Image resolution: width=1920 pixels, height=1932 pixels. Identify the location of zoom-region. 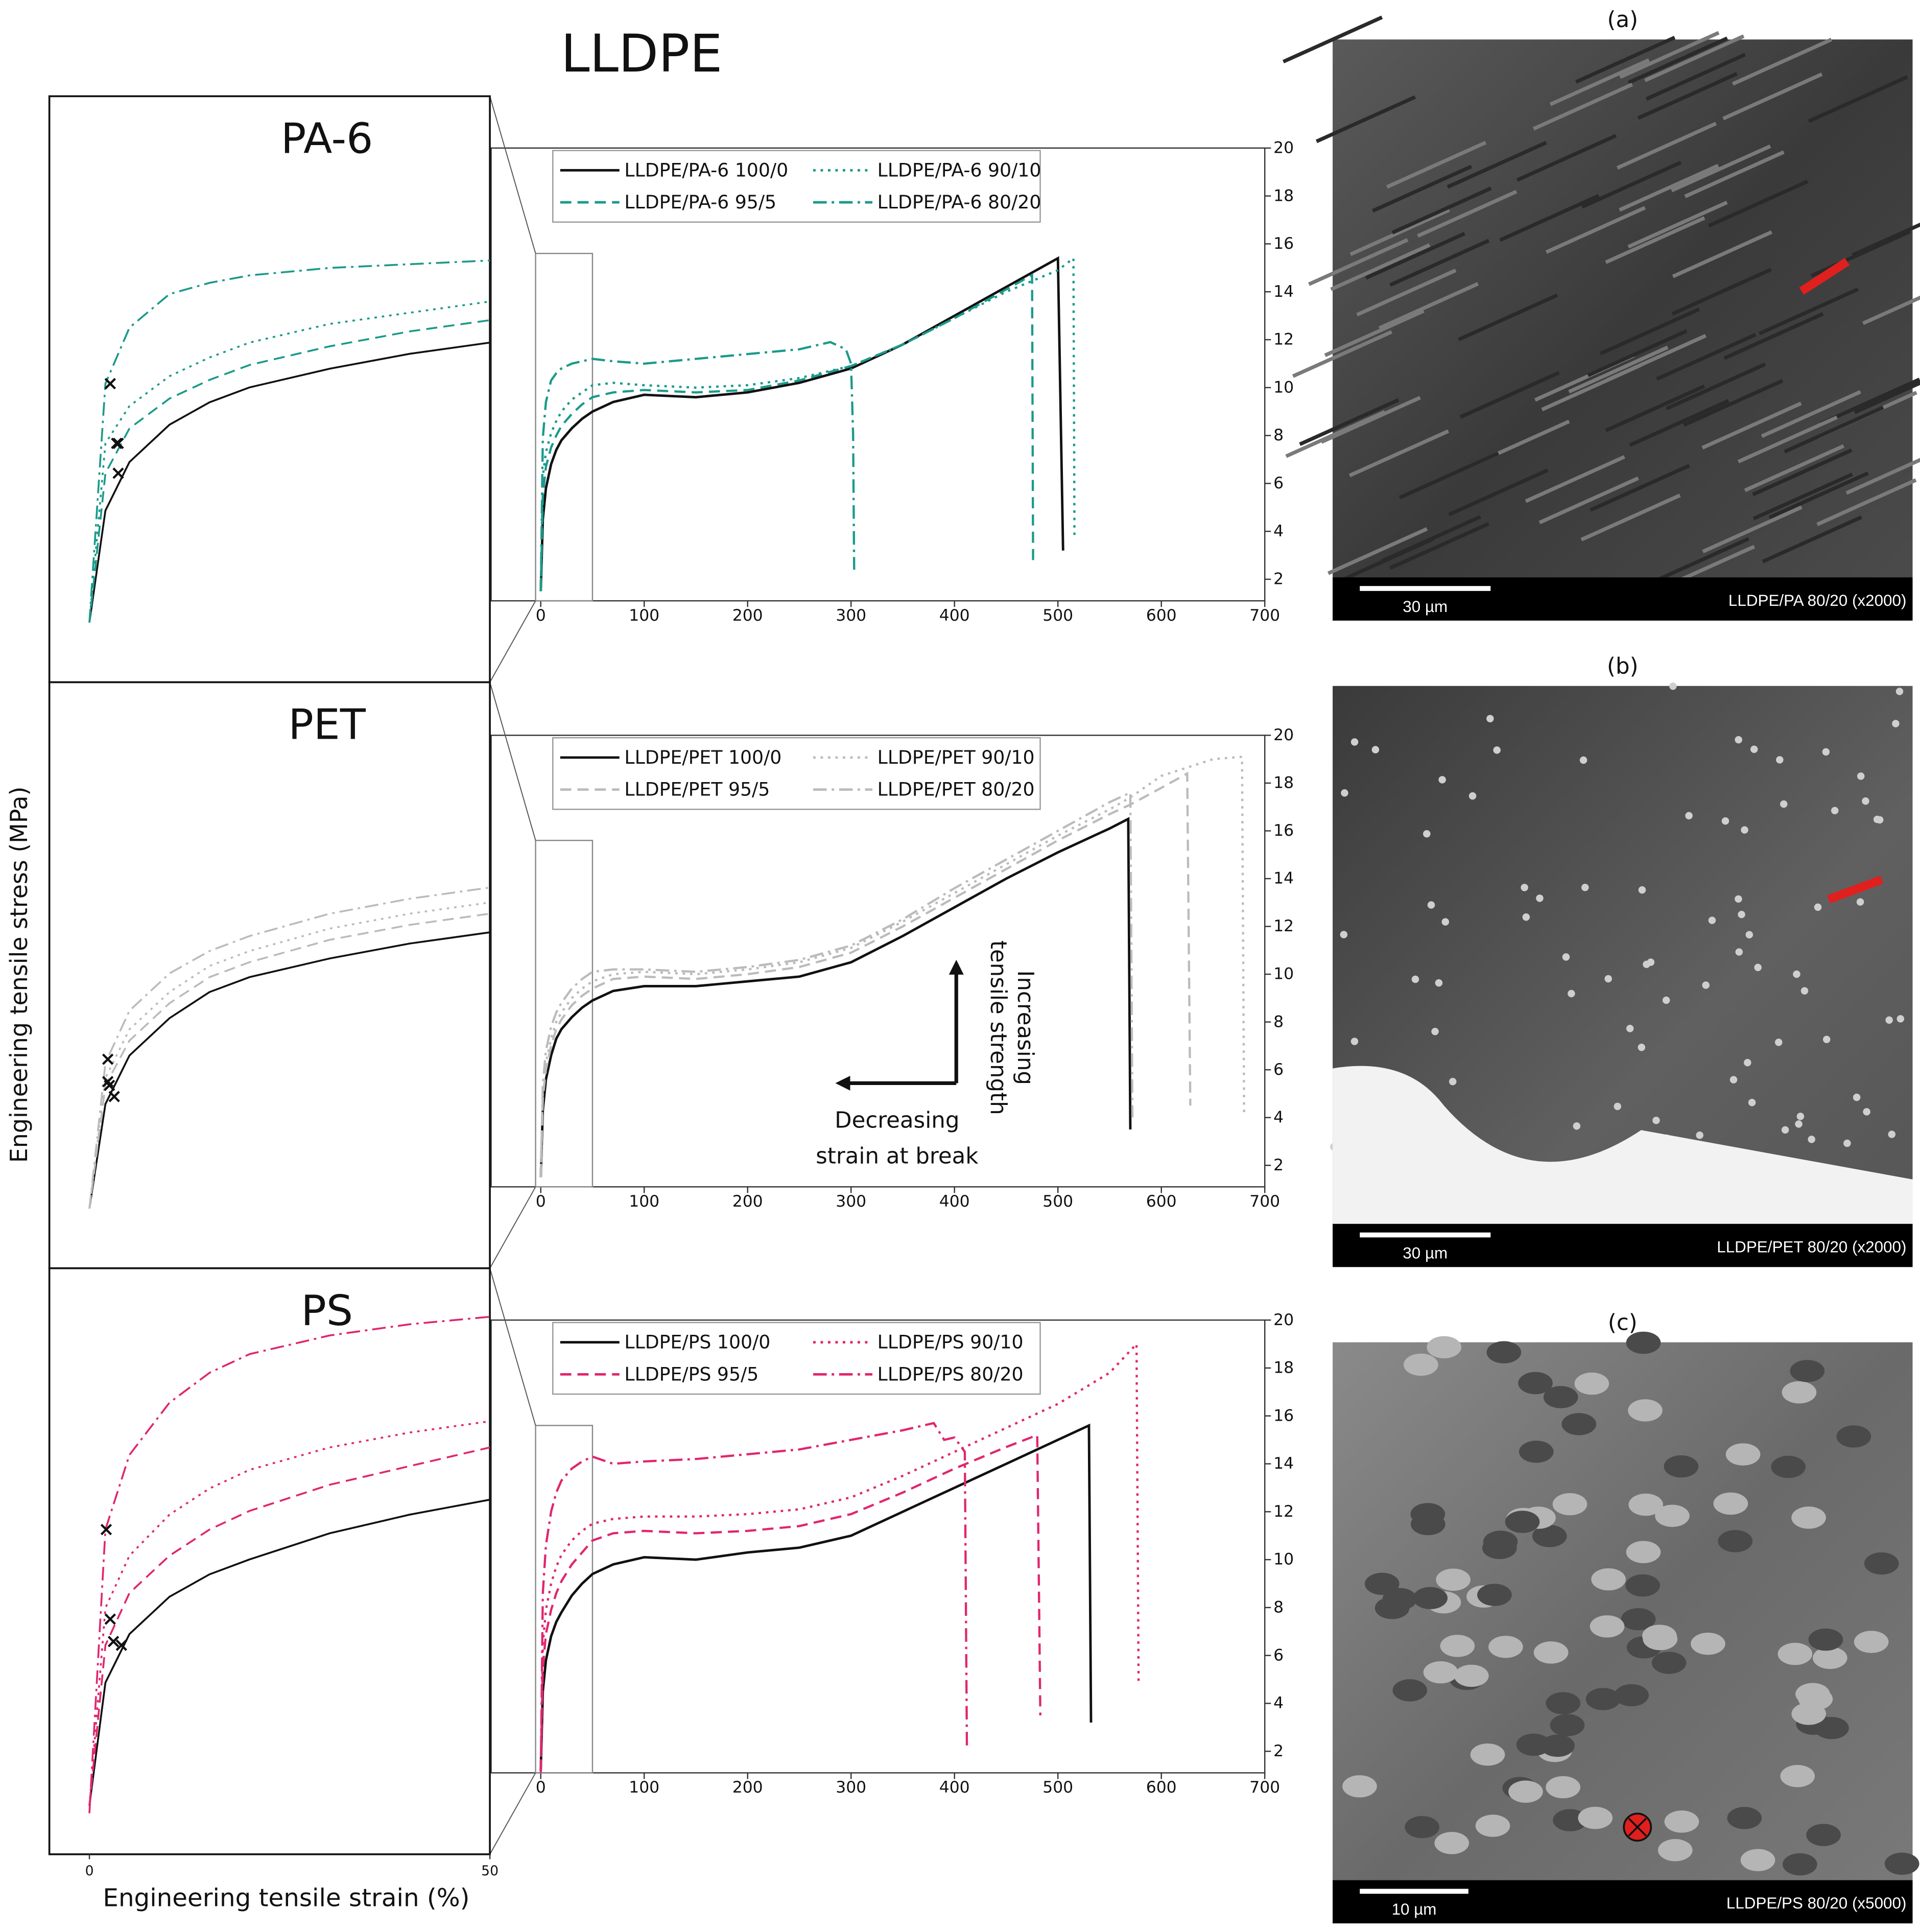
(564, 1599).